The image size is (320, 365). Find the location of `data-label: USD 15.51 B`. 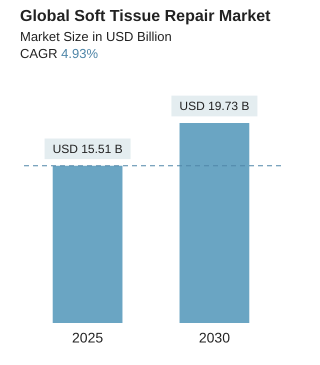

data-label: USD 15.51 B is located at coordinates (87, 149).